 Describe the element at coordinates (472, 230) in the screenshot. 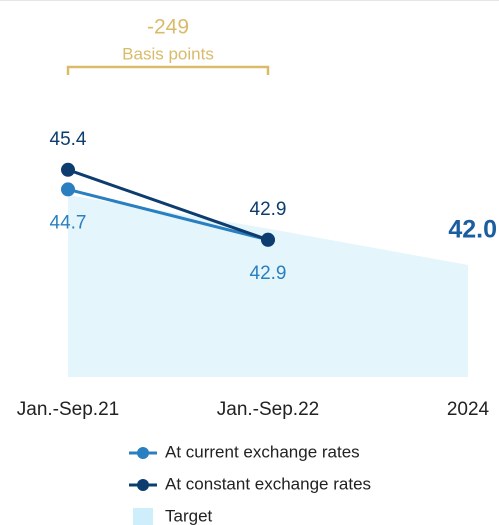

I see `data-label: 42.0` at that location.